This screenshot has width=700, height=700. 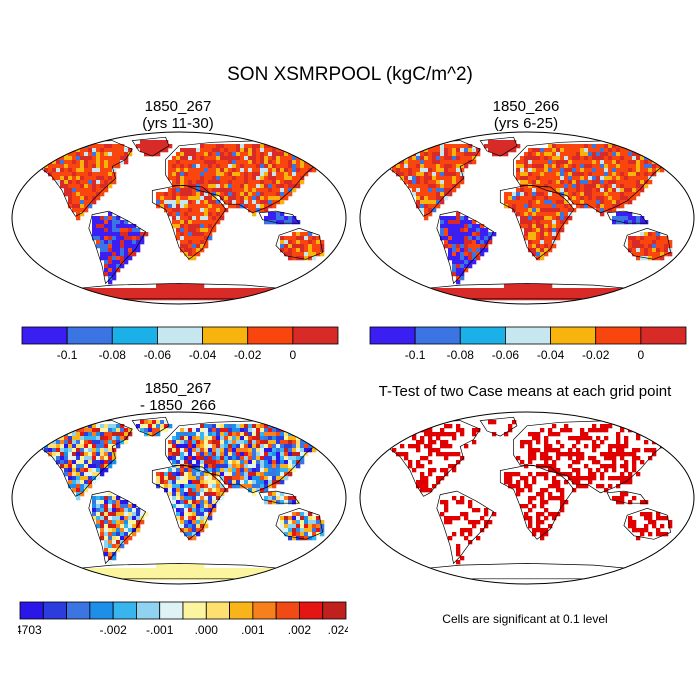 I want to click on colorbar-label: .014703, so click(x=30, y=630).